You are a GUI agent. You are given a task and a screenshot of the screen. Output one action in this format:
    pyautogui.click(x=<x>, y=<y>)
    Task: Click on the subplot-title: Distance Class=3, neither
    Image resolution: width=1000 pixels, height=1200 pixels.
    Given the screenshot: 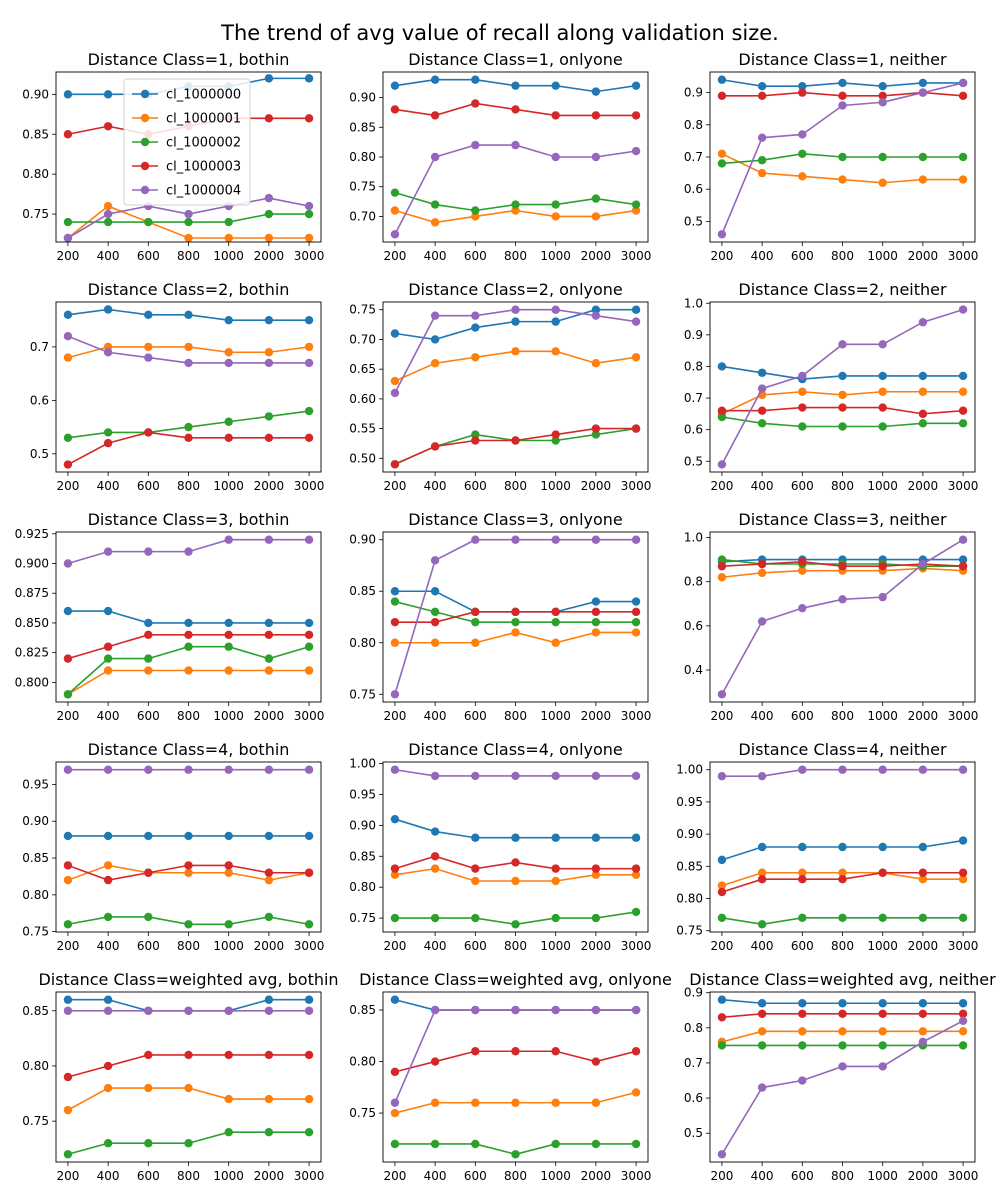 What is the action you would take?
    pyautogui.click(x=842, y=519)
    